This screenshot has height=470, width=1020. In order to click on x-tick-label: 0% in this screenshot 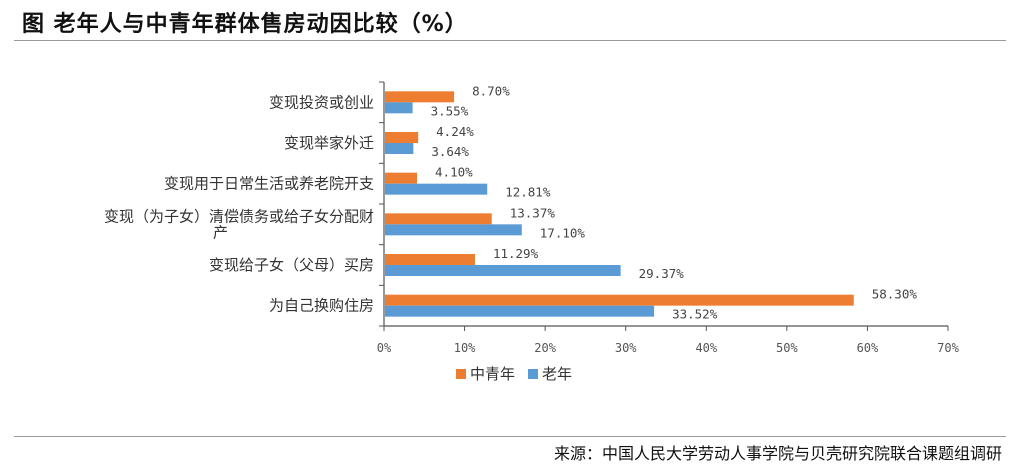, I will do `click(384, 348)`.